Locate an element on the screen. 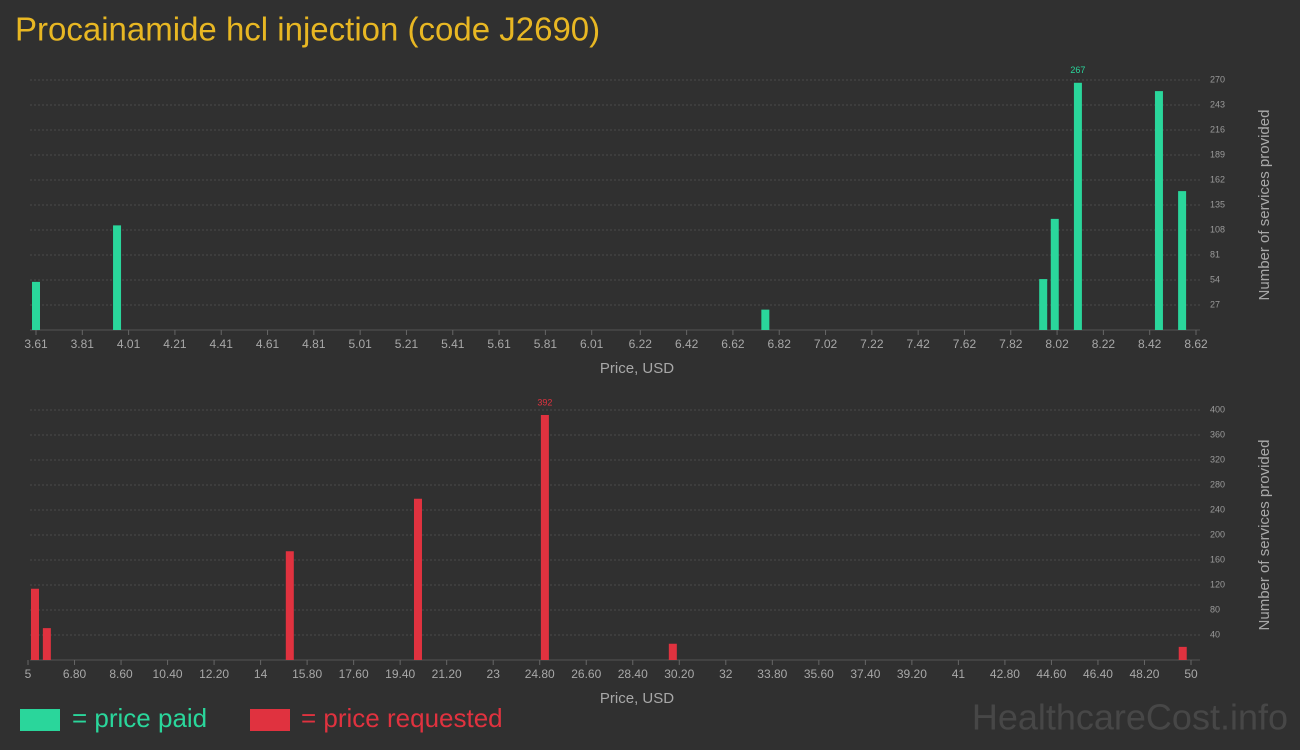 The image size is (1300, 750). x-tick-label: 4.41 is located at coordinates (222, 344).